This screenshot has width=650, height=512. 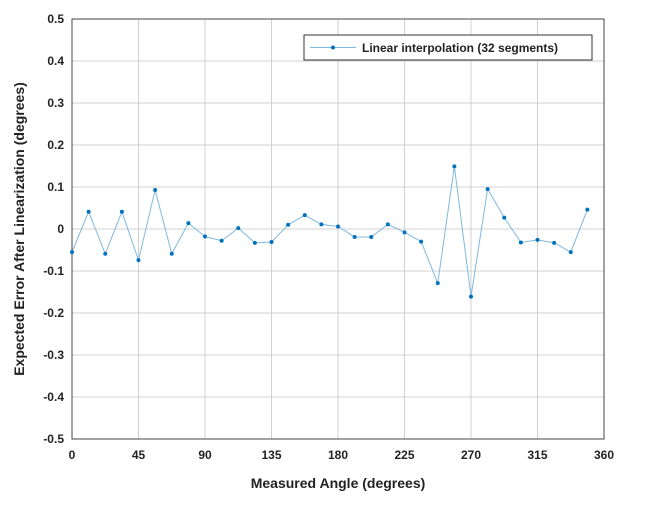 What do you see at coordinates (139, 455) in the screenshot?
I see `x-tick-label: 45` at bounding box center [139, 455].